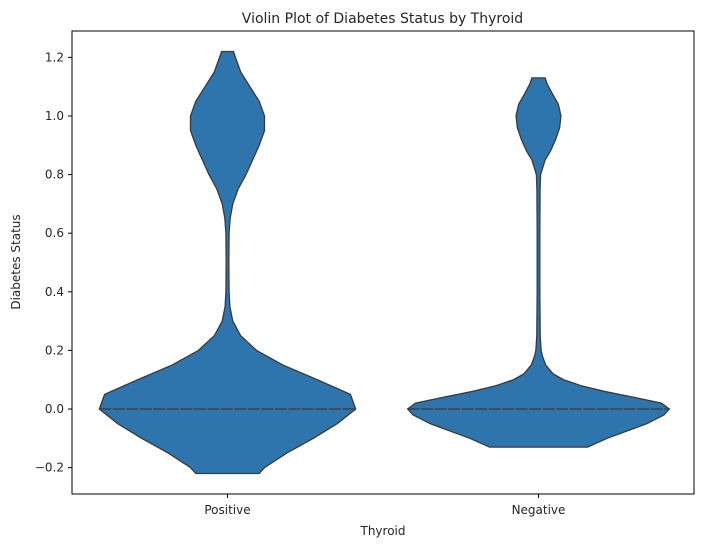 The height and width of the screenshot is (547, 702). I want to click on y-tick-label: 1.2, so click(54, 57).